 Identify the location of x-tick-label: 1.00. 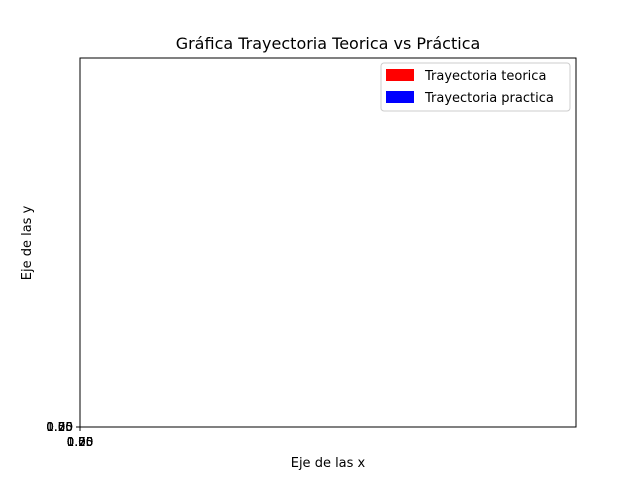
(80, 442).